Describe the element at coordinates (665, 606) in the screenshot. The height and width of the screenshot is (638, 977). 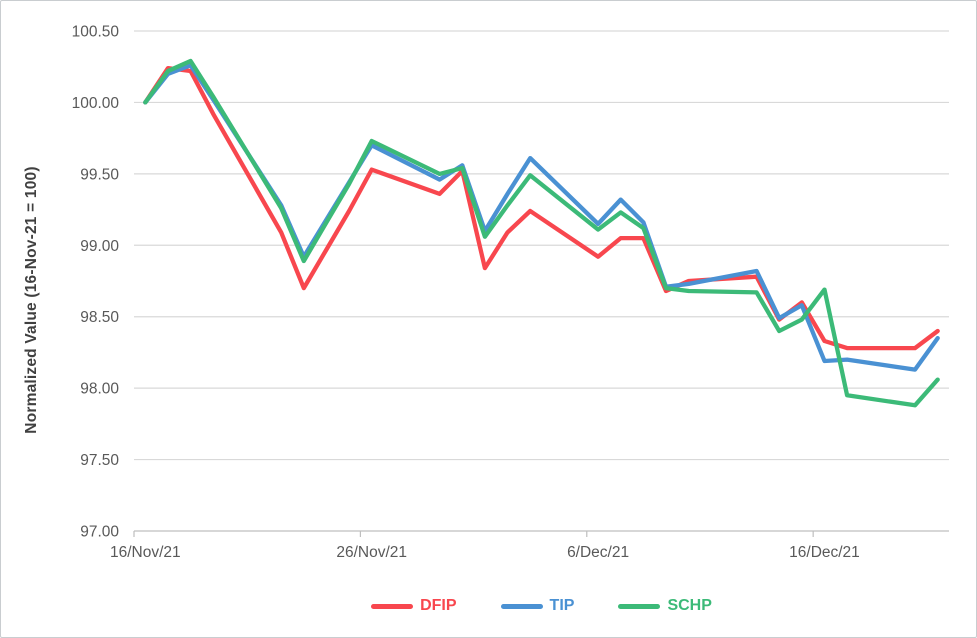
I see `legend-item-schp: SCHP` at that location.